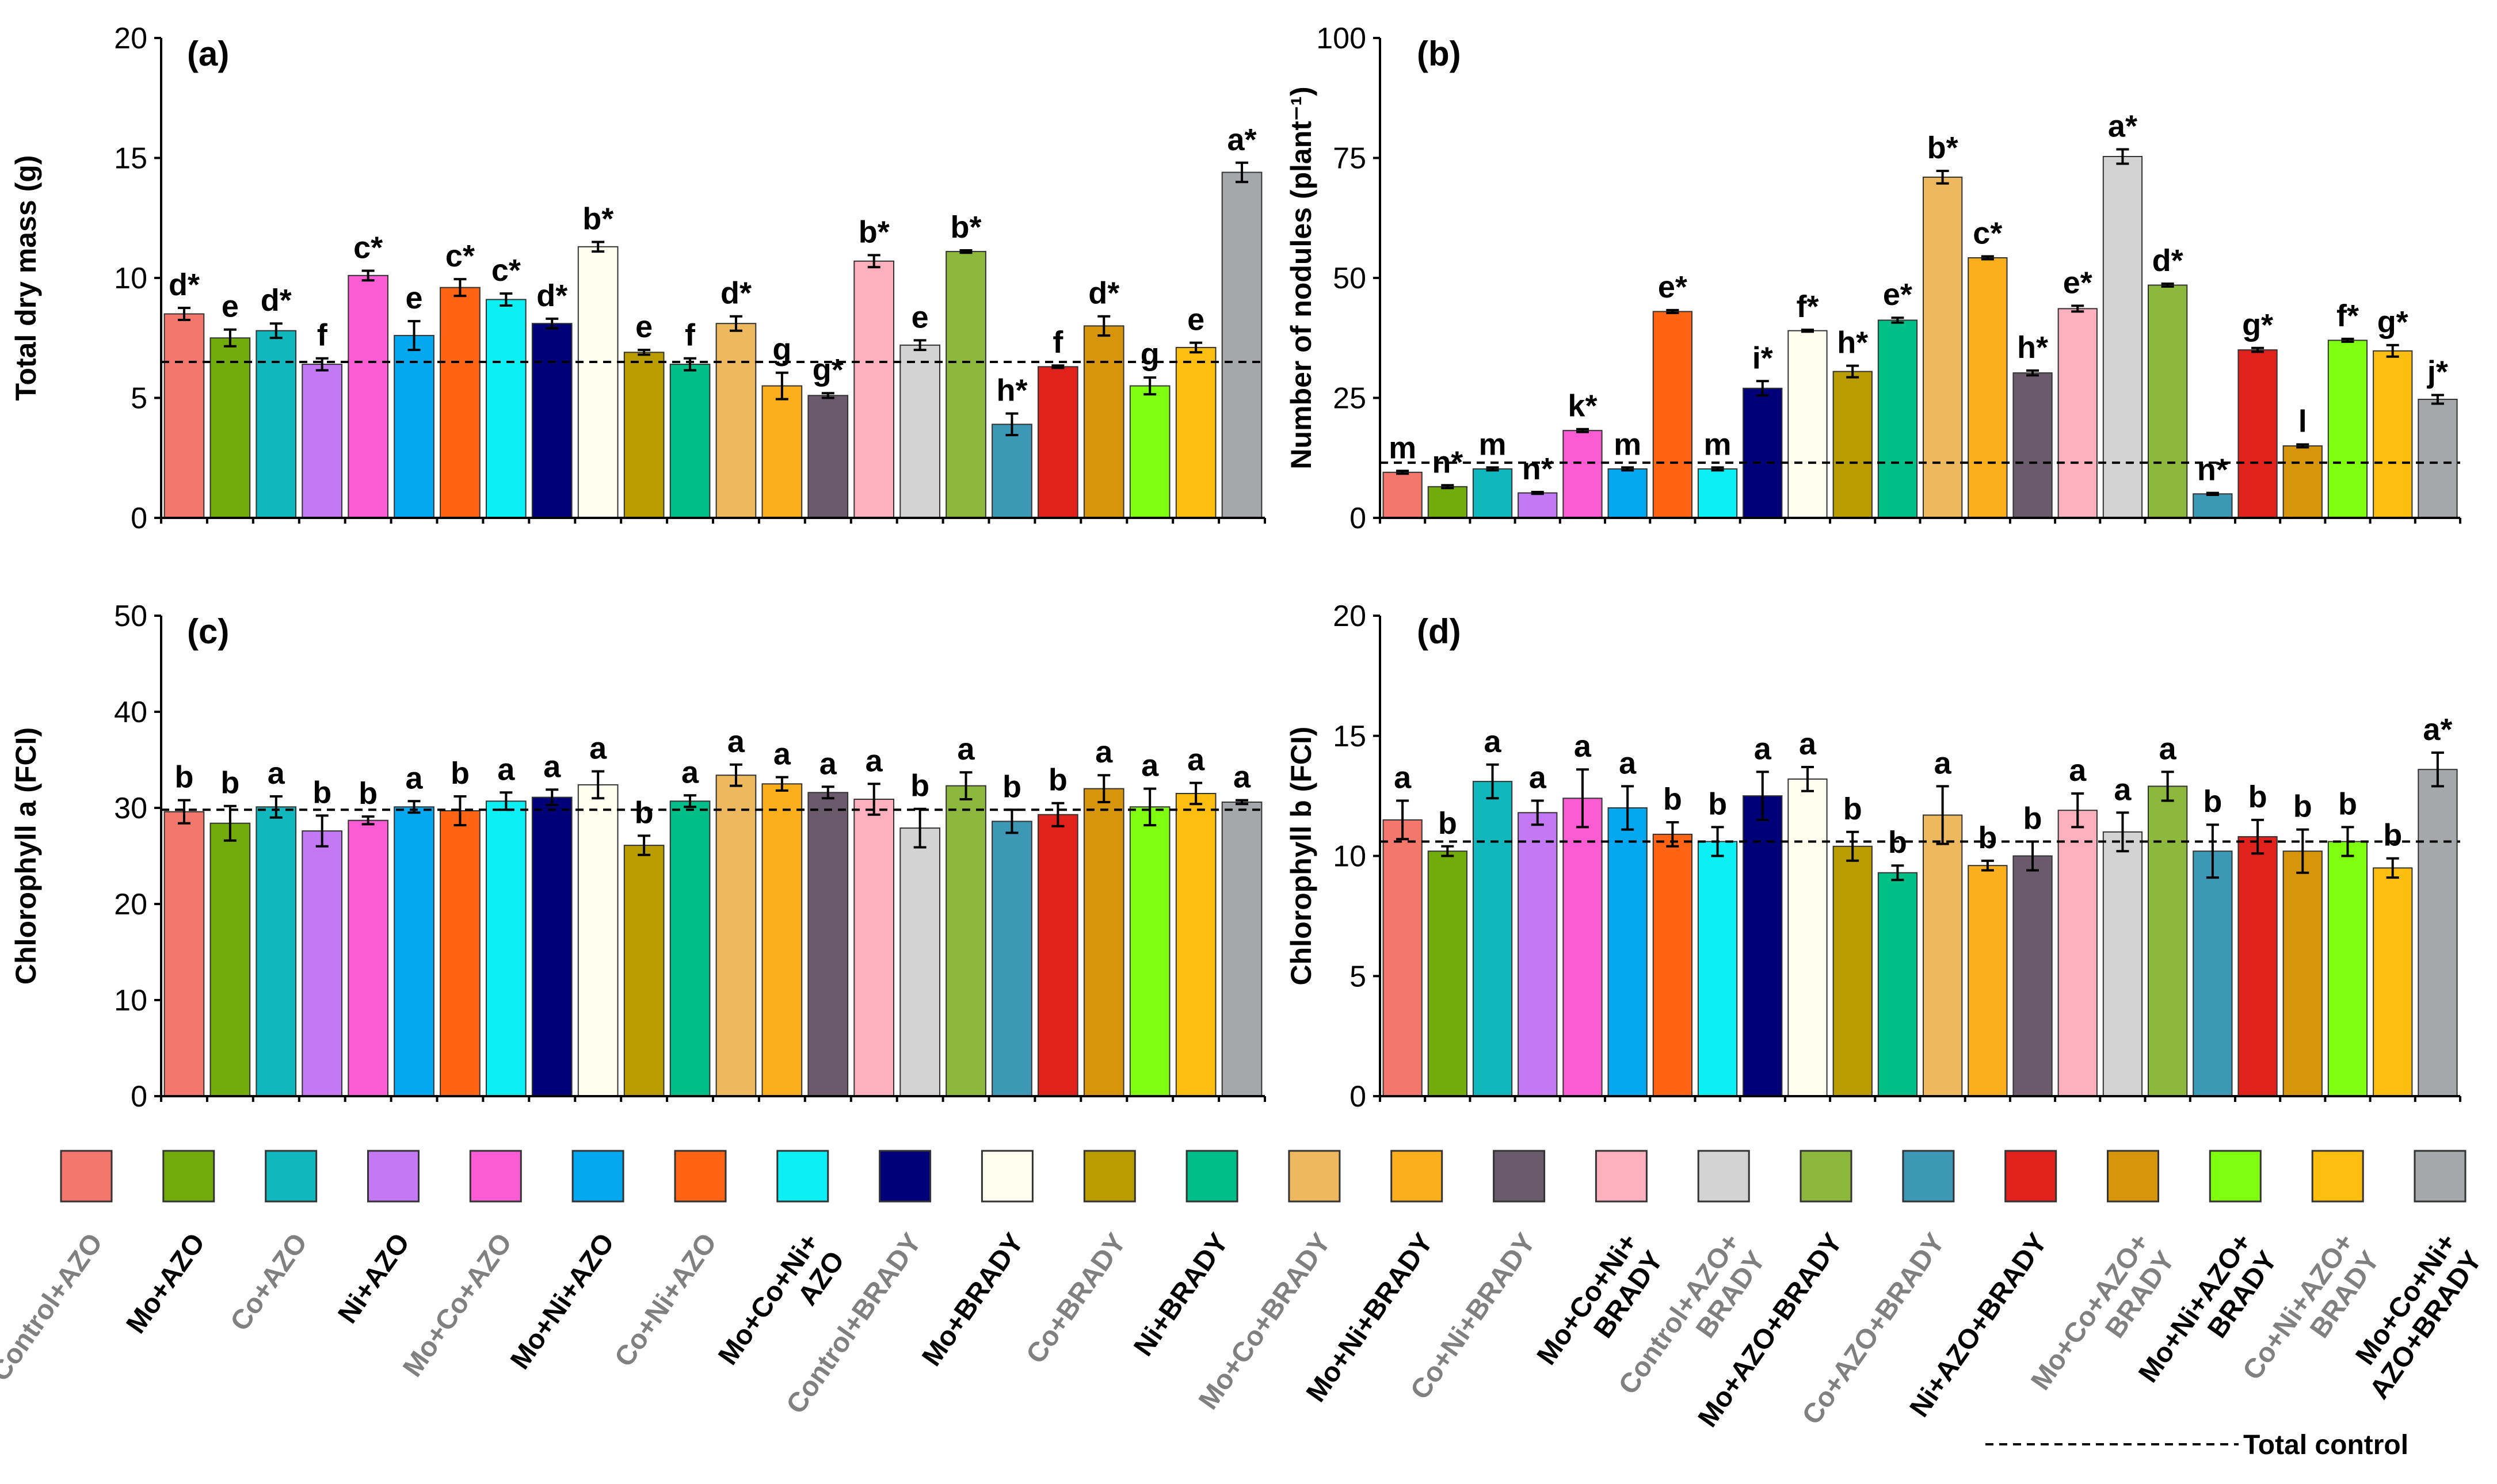 The image size is (2497, 1484). Describe the element at coordinates (1852, 343) in the screenshot. I see `significance-letter: h*` at that location.